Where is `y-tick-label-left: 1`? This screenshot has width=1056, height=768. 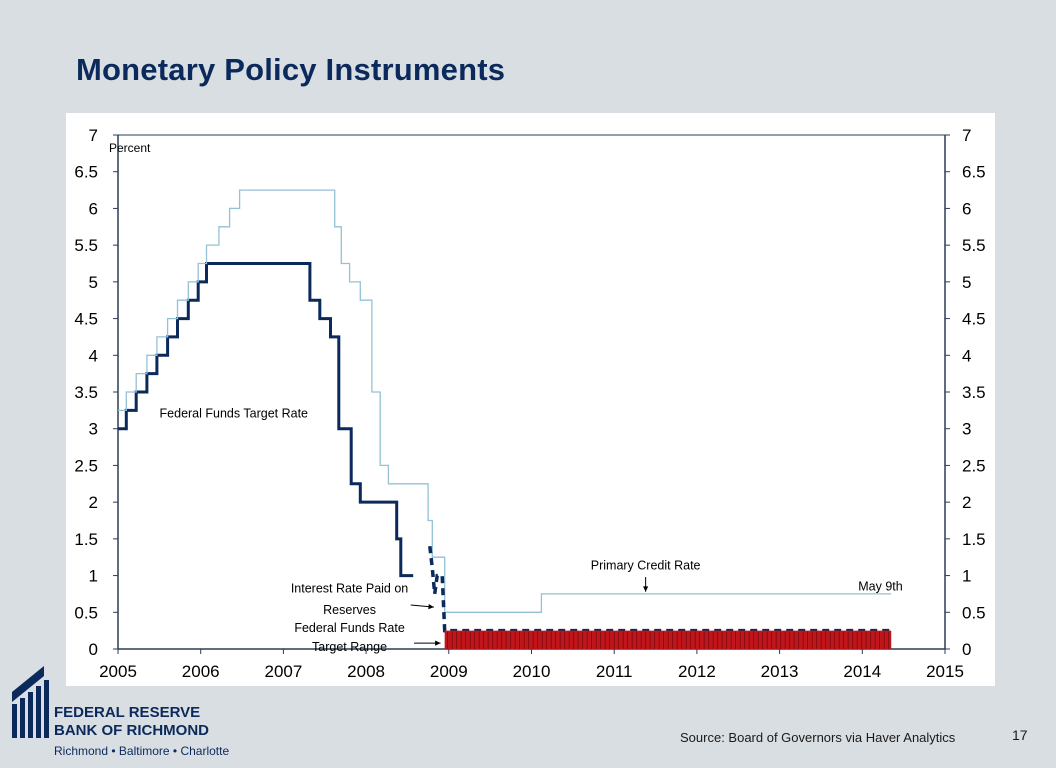
y-tick-label-left: 1 is located at coordinates (93, 576).